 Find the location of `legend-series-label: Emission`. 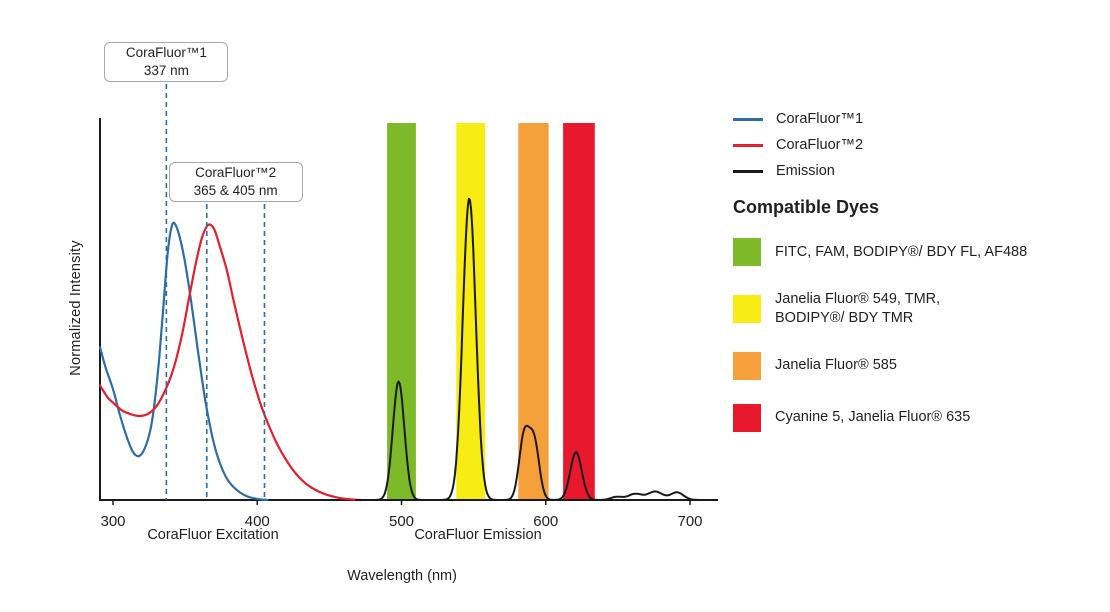

legend-series-label: Emission is located at coordinates (805, 171).